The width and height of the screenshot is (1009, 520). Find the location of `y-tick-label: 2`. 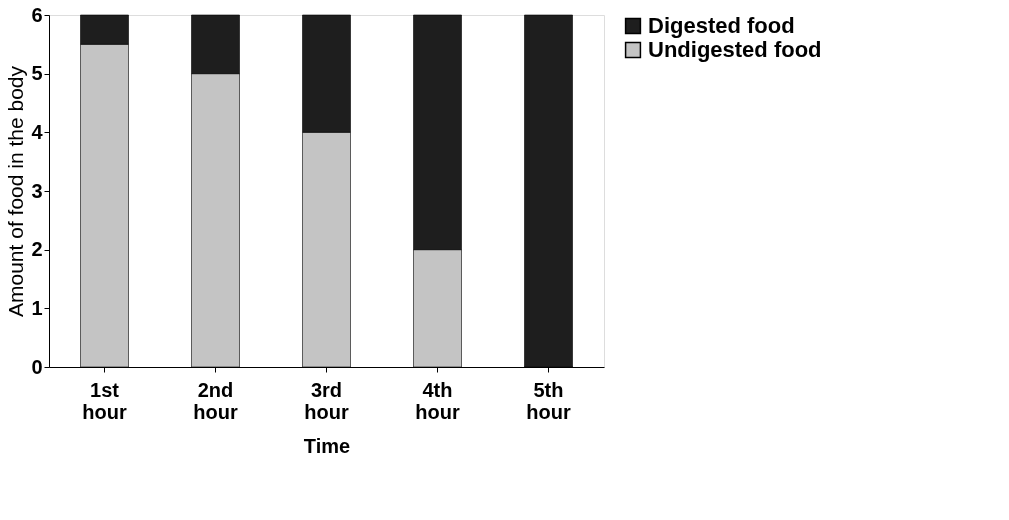

y-tick-label: 2 is located at coordinates (37, 249).